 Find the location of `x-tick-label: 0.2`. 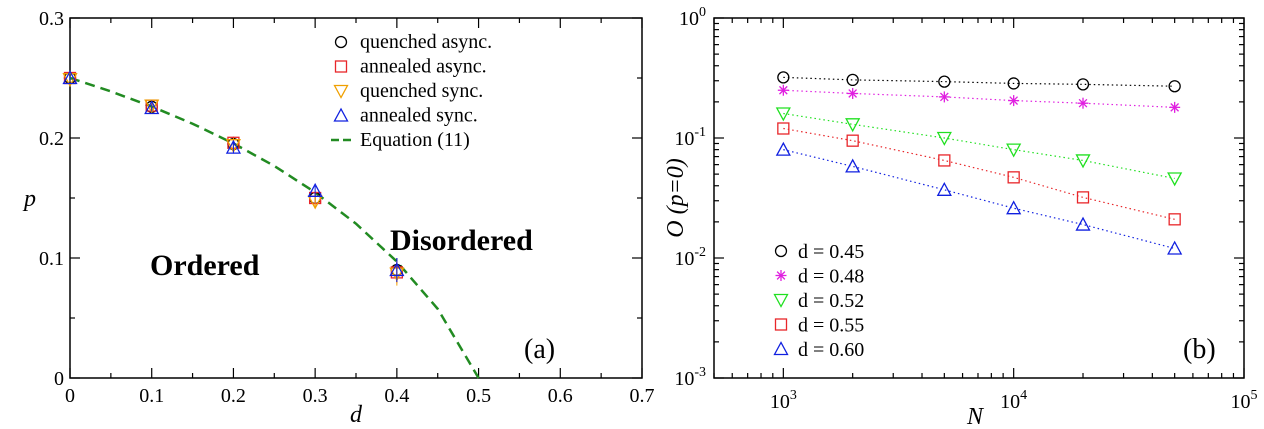

x-tick-label: 0.2 is located at coordinates (233, 396).